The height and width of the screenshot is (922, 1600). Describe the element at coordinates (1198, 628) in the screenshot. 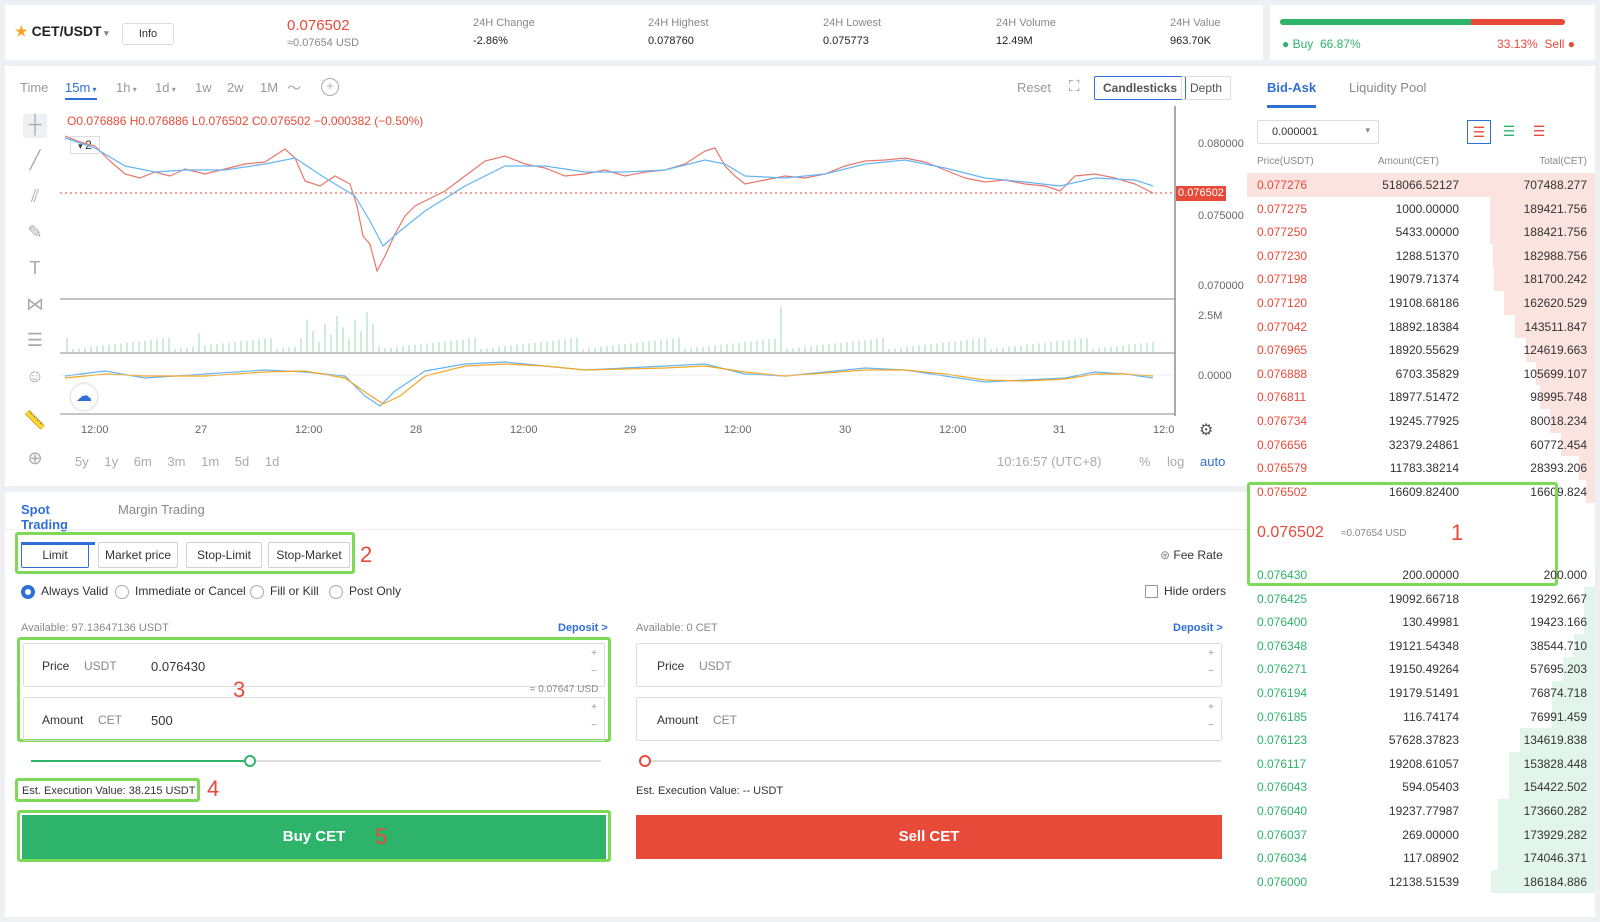

I see `sell-deposit-link: Deposit >` at that location.